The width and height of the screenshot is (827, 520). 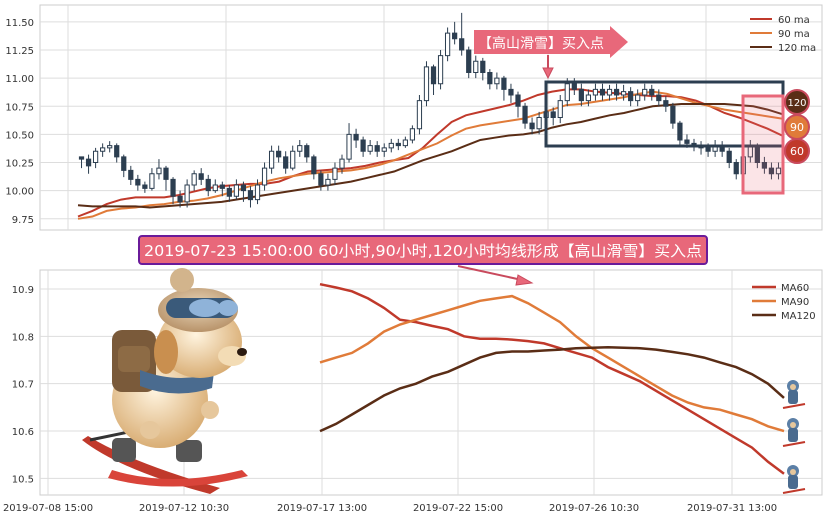 What do you see at coordinates (19, 107) in the screenshot?
I see `top-y-tick-label: 10.75` at bounding box center [19, 107].